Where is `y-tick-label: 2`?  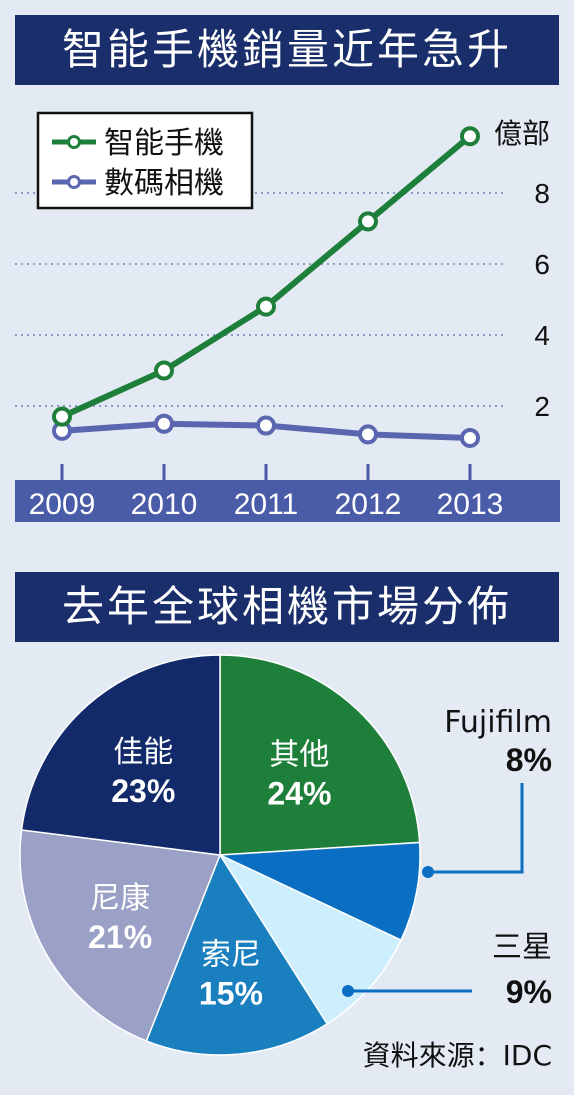 y-tick-label: 2 is located at coordinates (542, 406).